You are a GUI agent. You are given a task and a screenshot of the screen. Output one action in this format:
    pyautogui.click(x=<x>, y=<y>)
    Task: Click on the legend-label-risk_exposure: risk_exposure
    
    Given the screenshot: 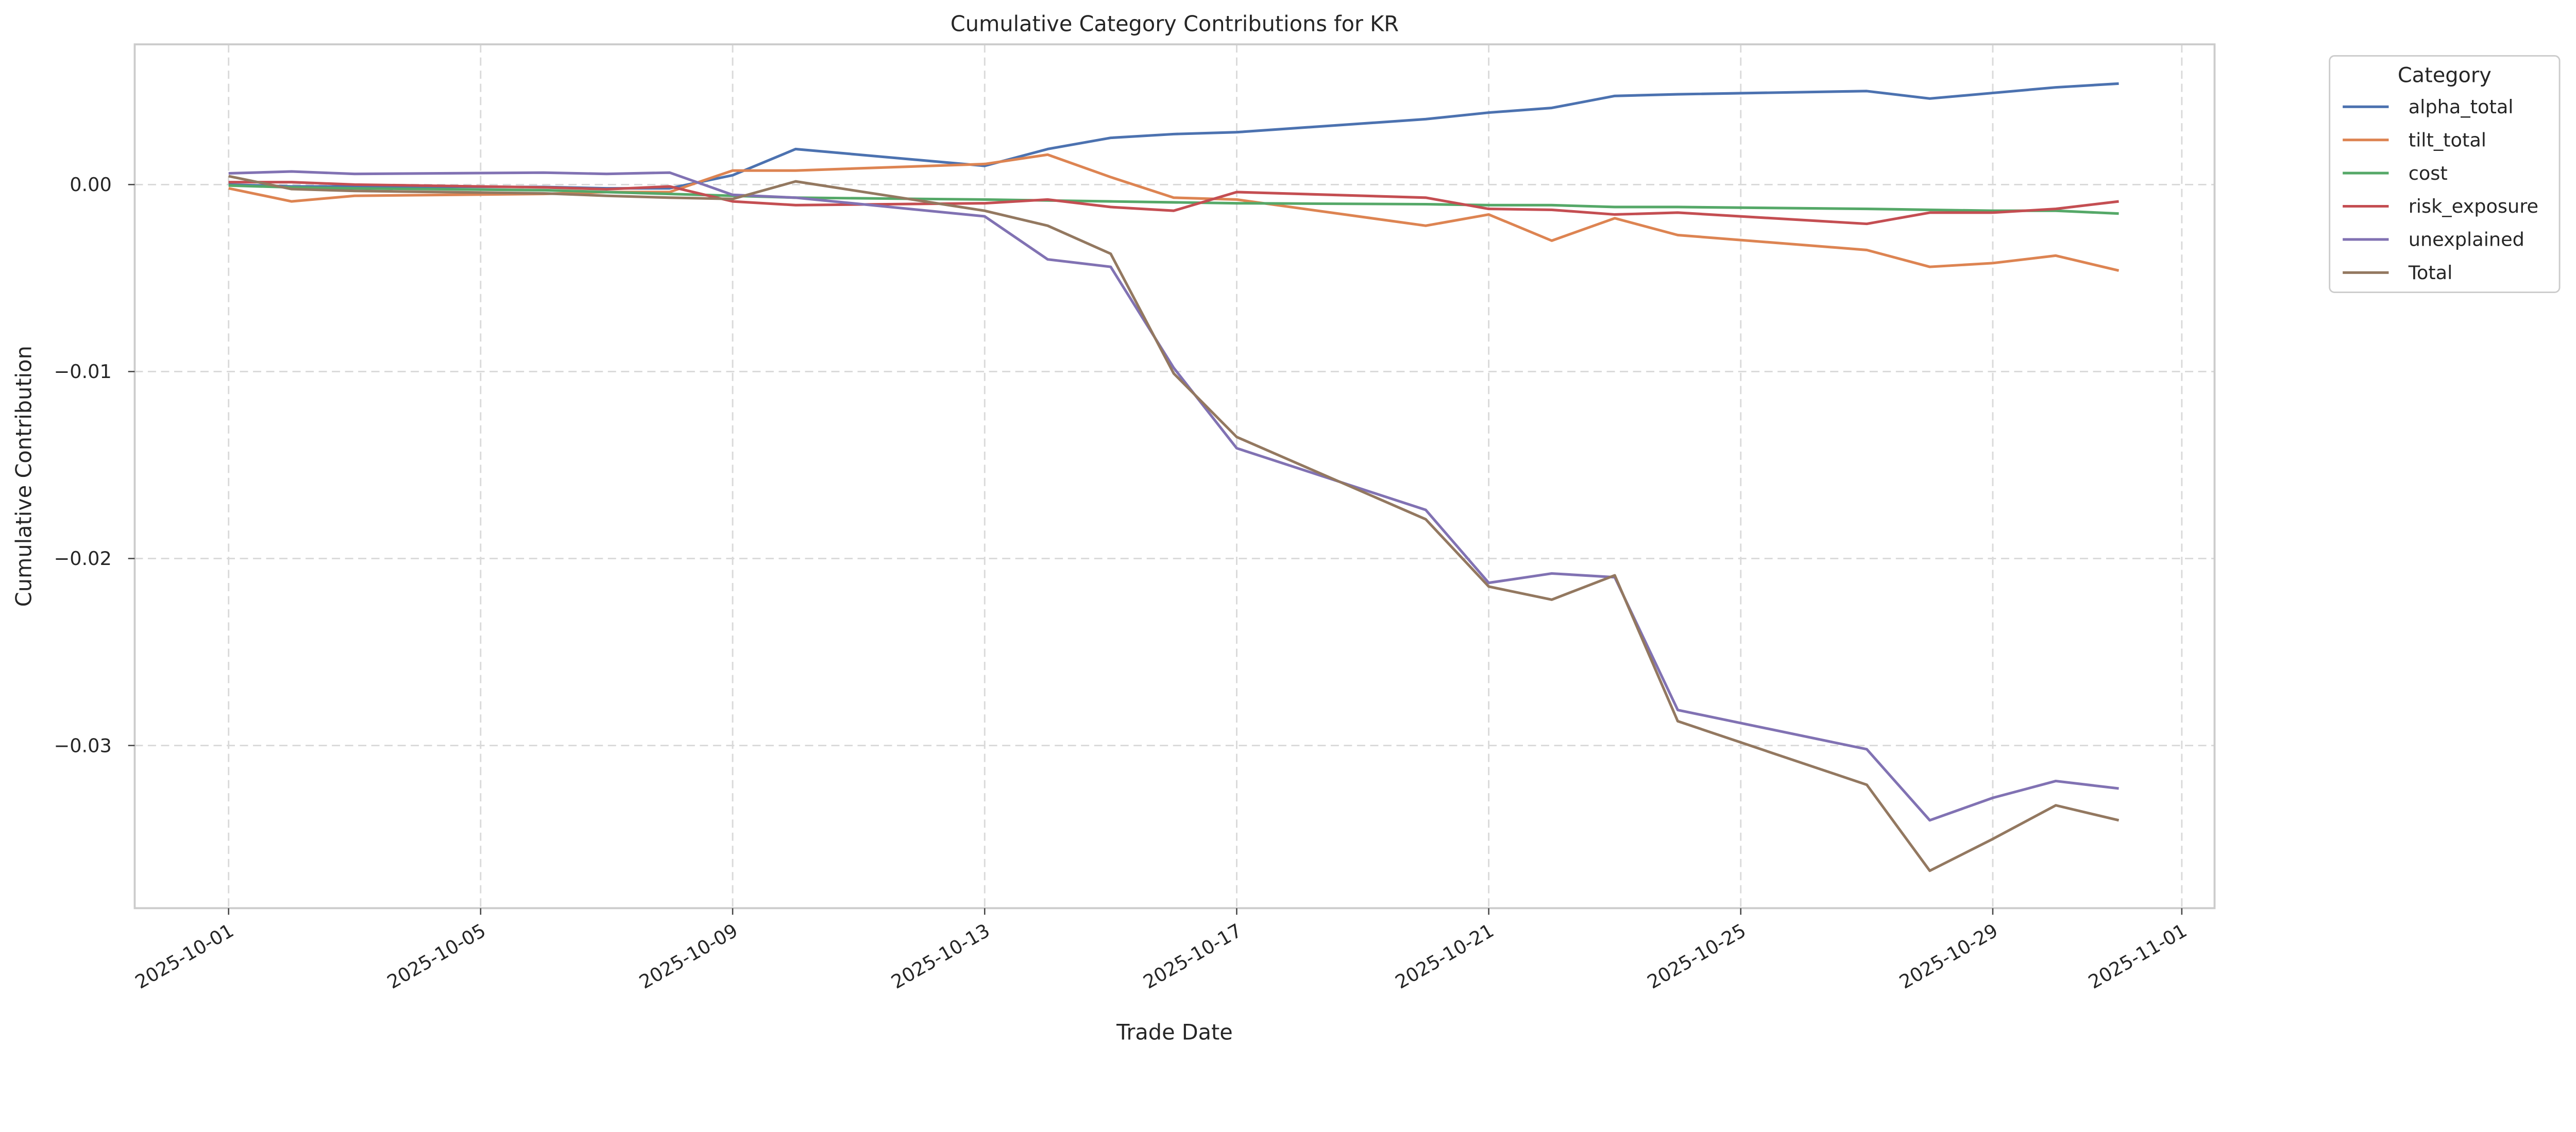 What is the action you would take?
    pyautogui.click(x=2473, y=206)
    